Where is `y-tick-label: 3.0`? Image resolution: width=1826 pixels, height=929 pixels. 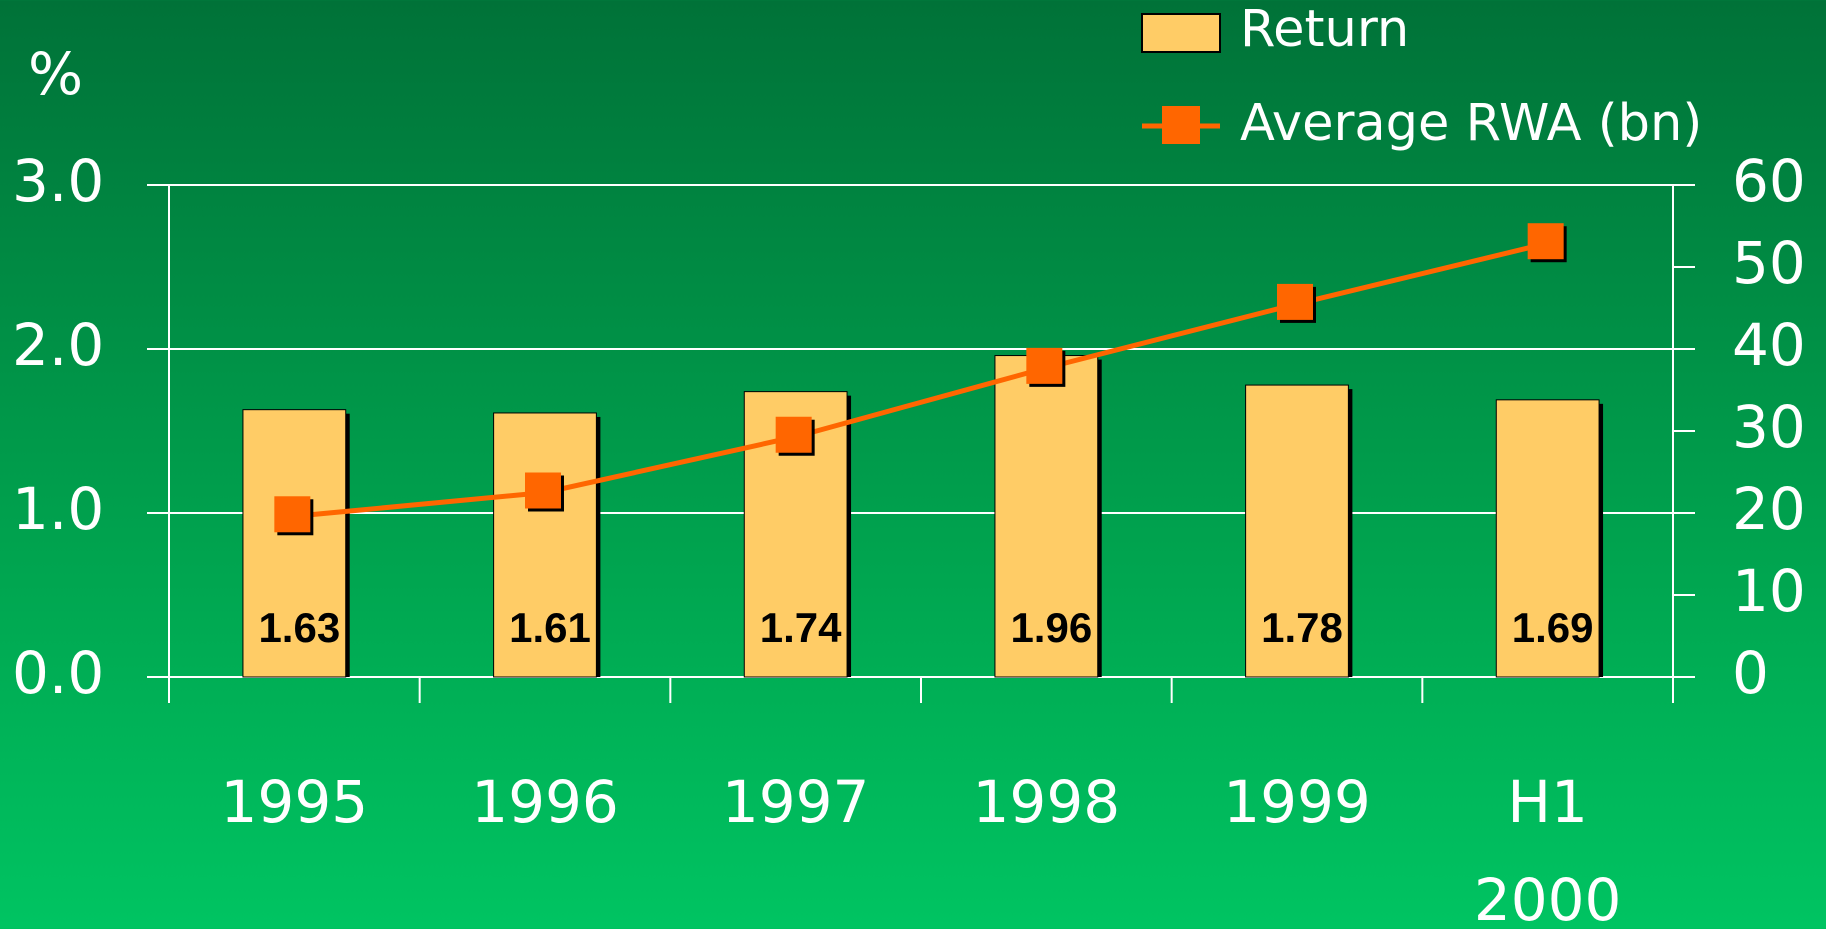 y-tick-label: 3.0 is located at coordinates (58, 181).